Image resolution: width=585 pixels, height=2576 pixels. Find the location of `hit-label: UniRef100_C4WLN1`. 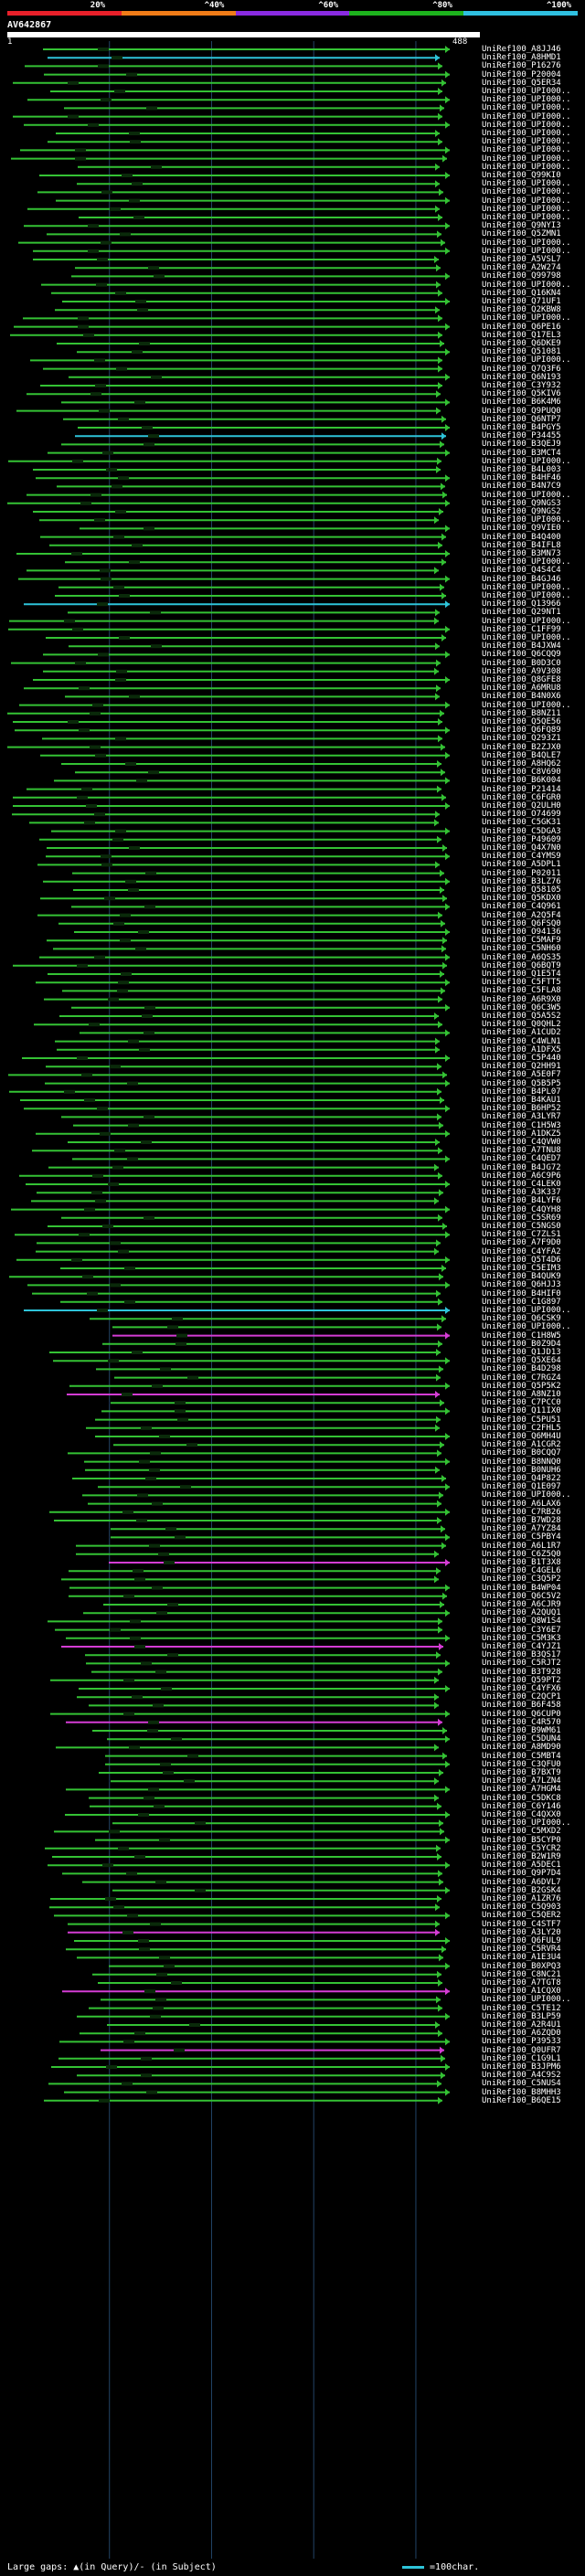

hit-label: UniRef100_C4WLN1 is located at coordinates (521, 1041).